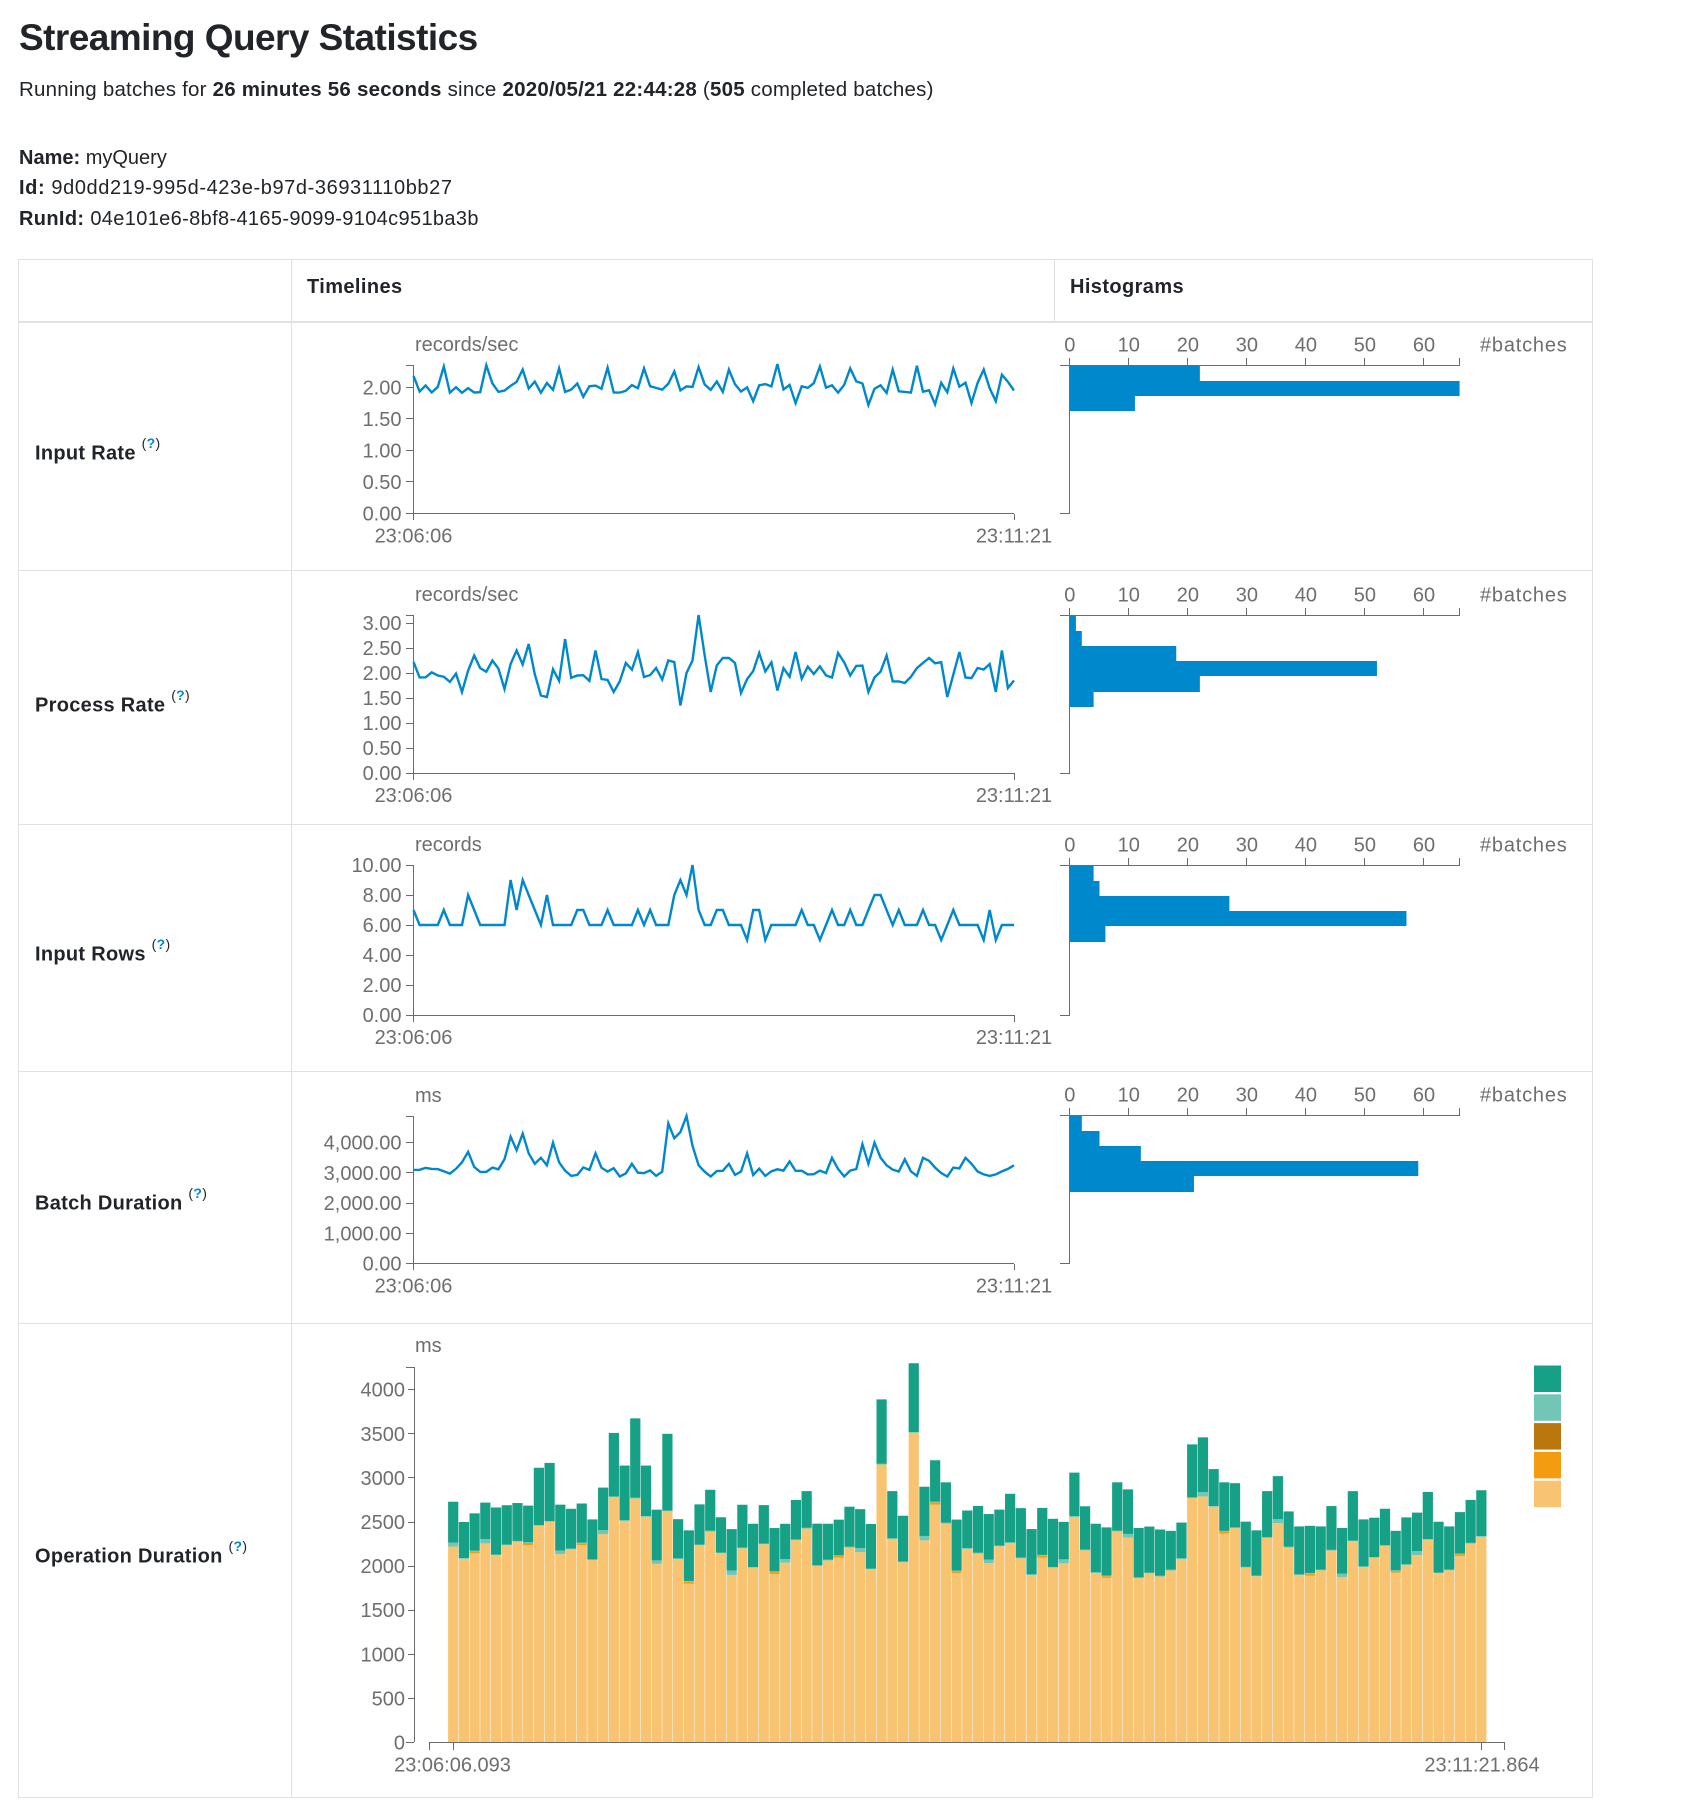 The height and width of the screenshot is (1820, 1693). What do you see at coordinates (383, 1435) in the screenshot?
I see `svg-text: 3500` at bounding box center [383, 1435].